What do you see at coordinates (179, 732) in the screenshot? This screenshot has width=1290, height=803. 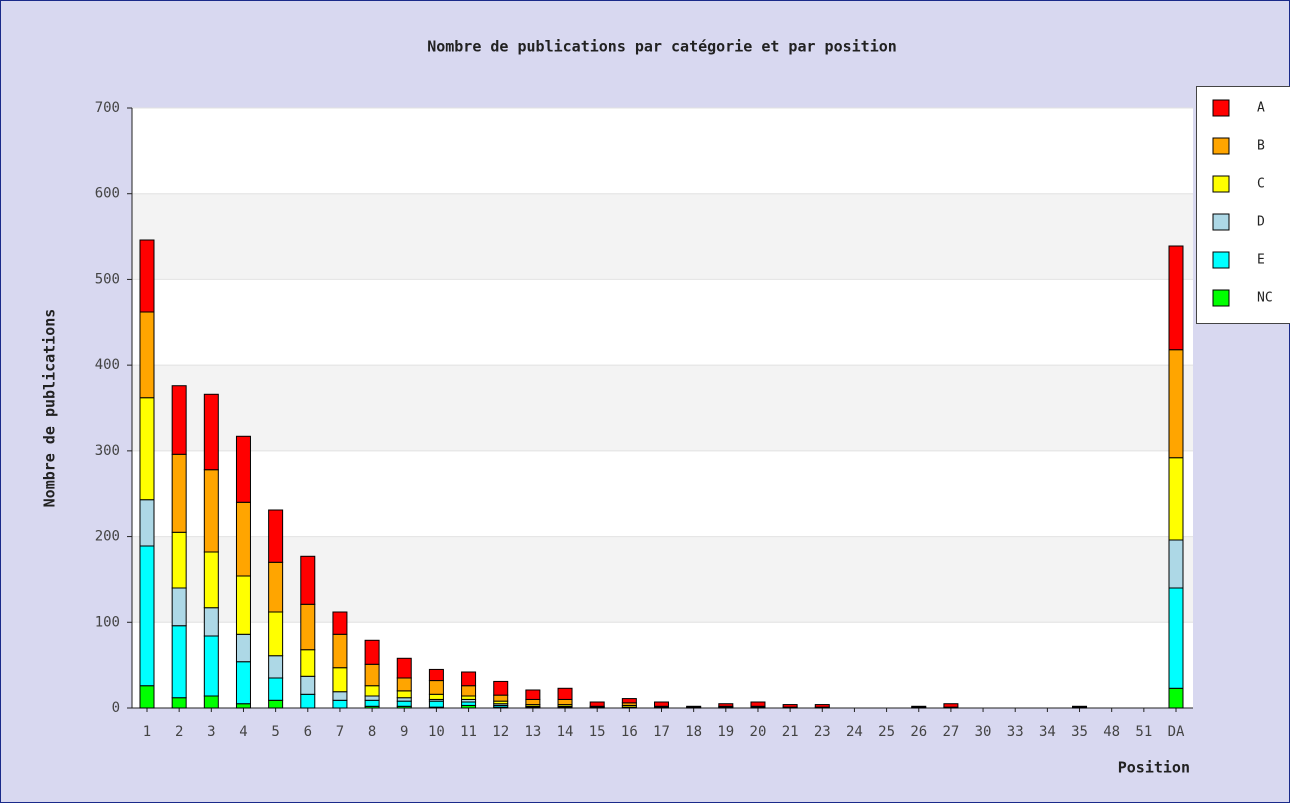 I see `x-tick-label: 2` at bounding box center [179, 732].